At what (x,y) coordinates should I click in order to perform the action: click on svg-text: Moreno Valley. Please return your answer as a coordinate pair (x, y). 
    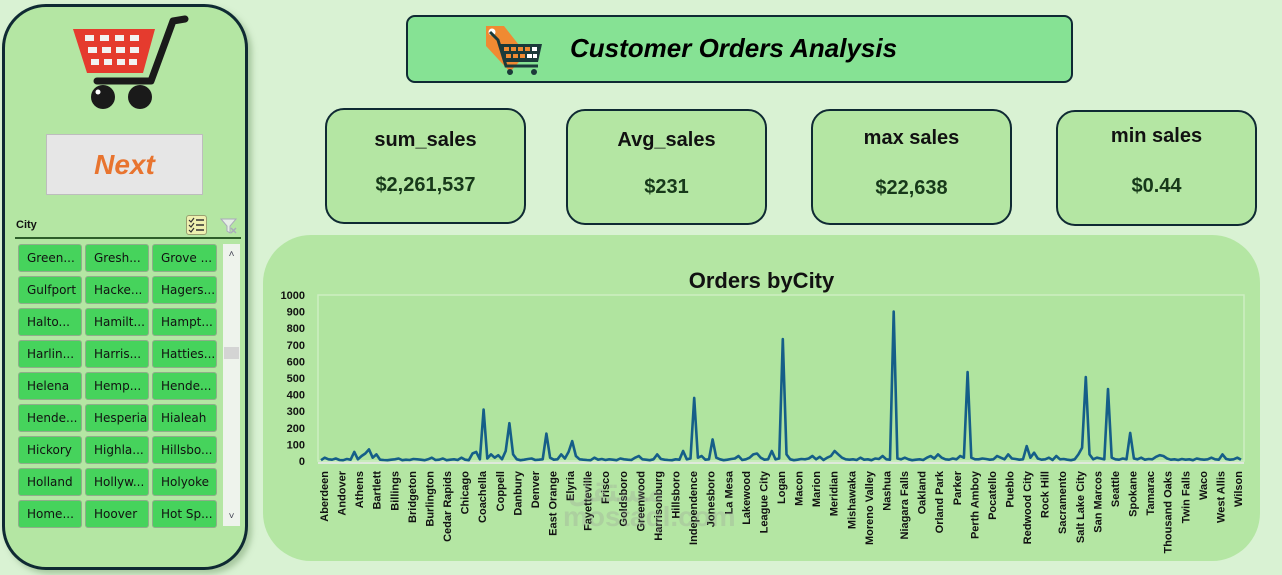
    Looking at the image, I should click on (870, 507).